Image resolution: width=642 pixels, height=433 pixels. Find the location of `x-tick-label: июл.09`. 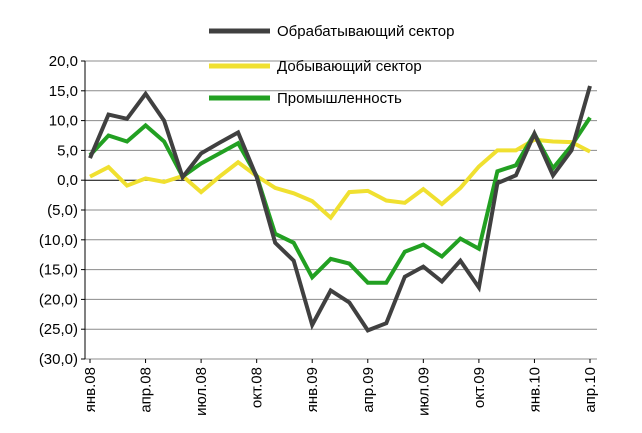

x-tick-label: июл.09 is located at coordinates (423, 391).